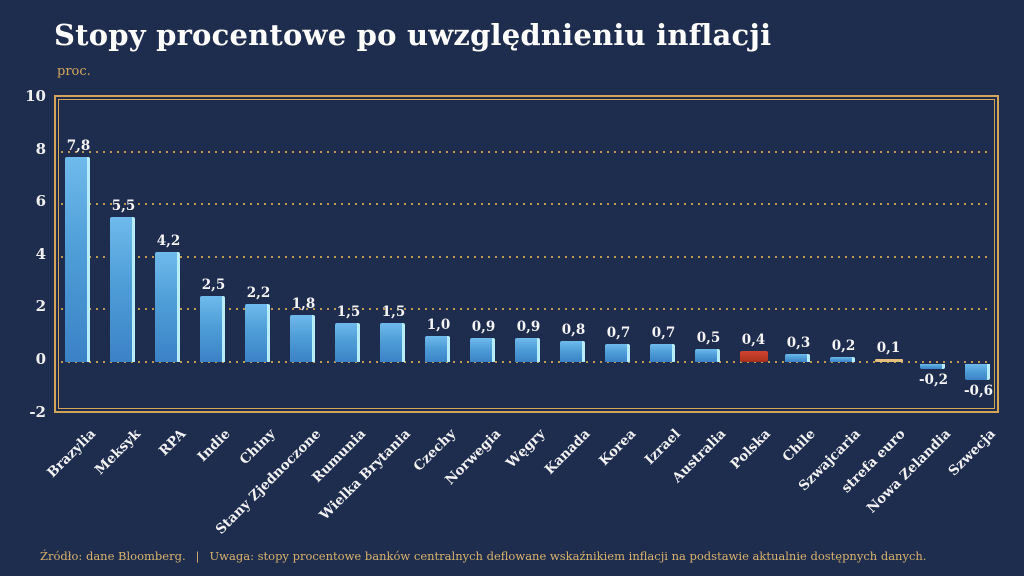  I want to click on bar-korea, so click(617, 352).